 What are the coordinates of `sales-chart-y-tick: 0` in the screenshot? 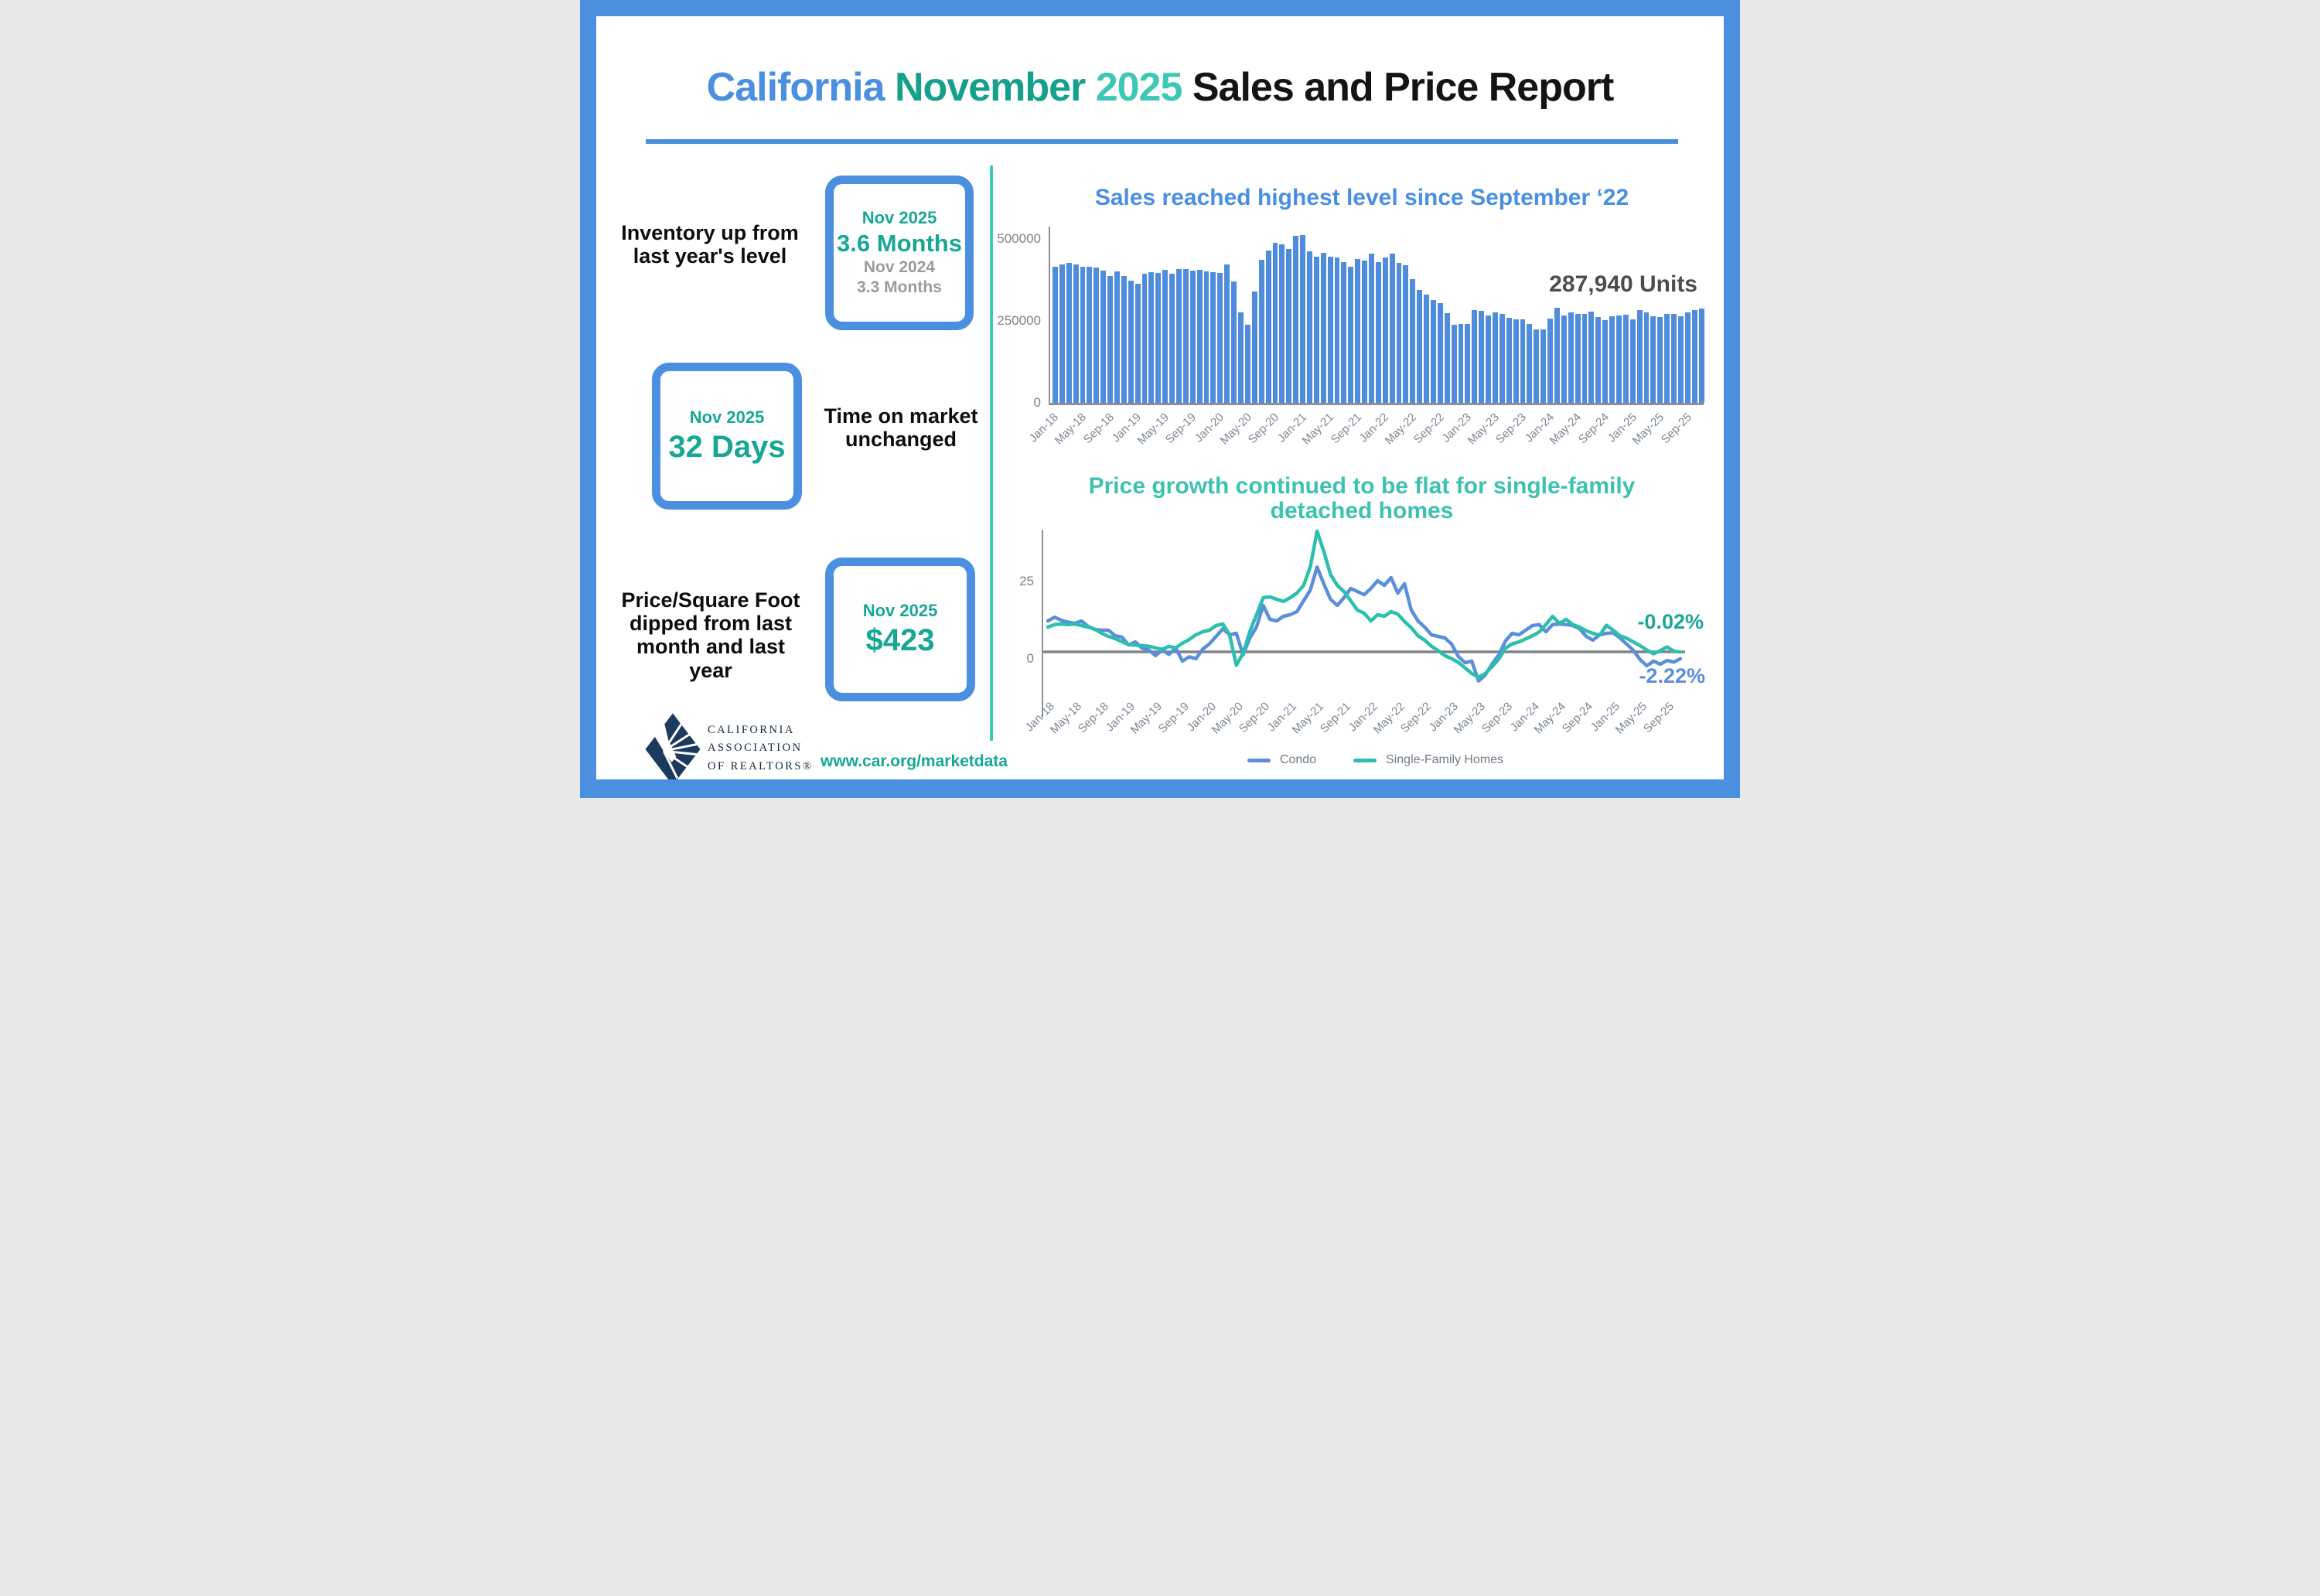 It's located at (1037, 402).